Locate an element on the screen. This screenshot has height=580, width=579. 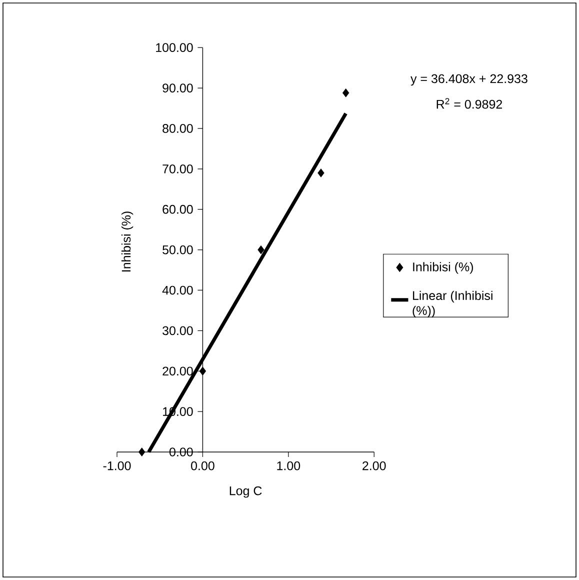
x-tick-label: 0.00 is located at coordinates (202, 465).